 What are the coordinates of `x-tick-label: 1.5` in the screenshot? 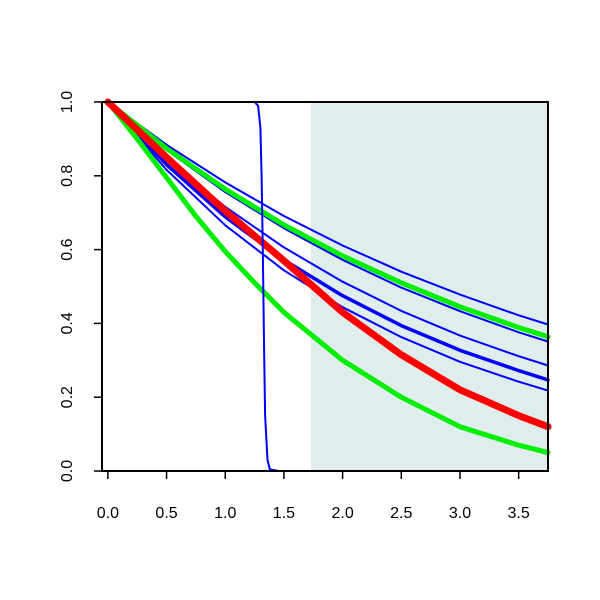 It's located at (284, 513).